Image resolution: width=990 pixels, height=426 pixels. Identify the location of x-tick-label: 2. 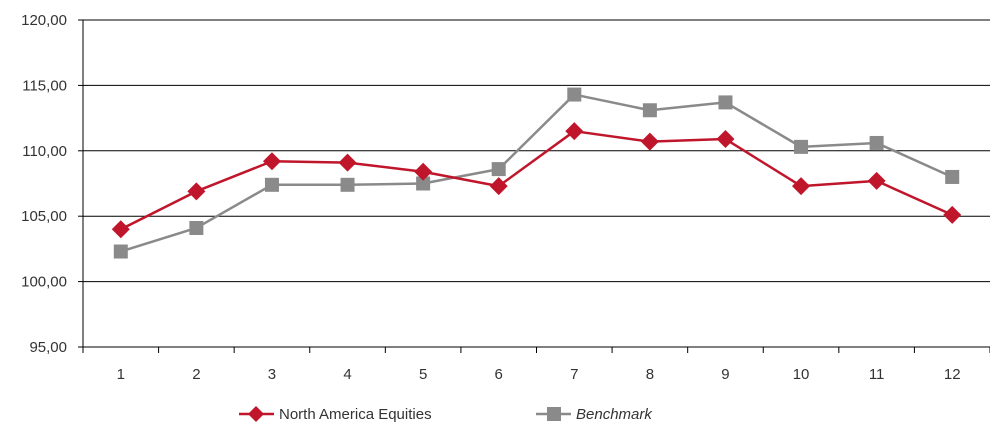
(196, 374).